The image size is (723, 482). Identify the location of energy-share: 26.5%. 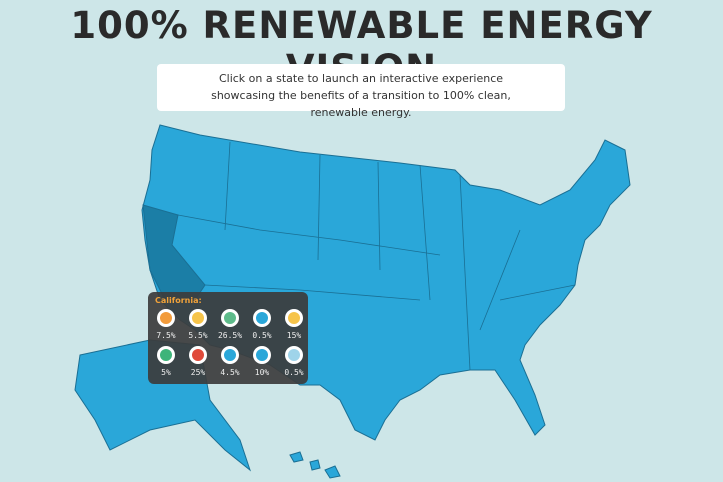
(230, 335).